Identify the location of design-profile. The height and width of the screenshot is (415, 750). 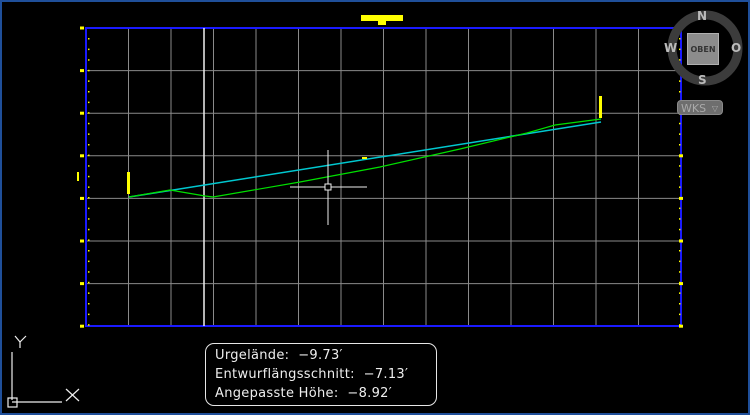
(365, 158).